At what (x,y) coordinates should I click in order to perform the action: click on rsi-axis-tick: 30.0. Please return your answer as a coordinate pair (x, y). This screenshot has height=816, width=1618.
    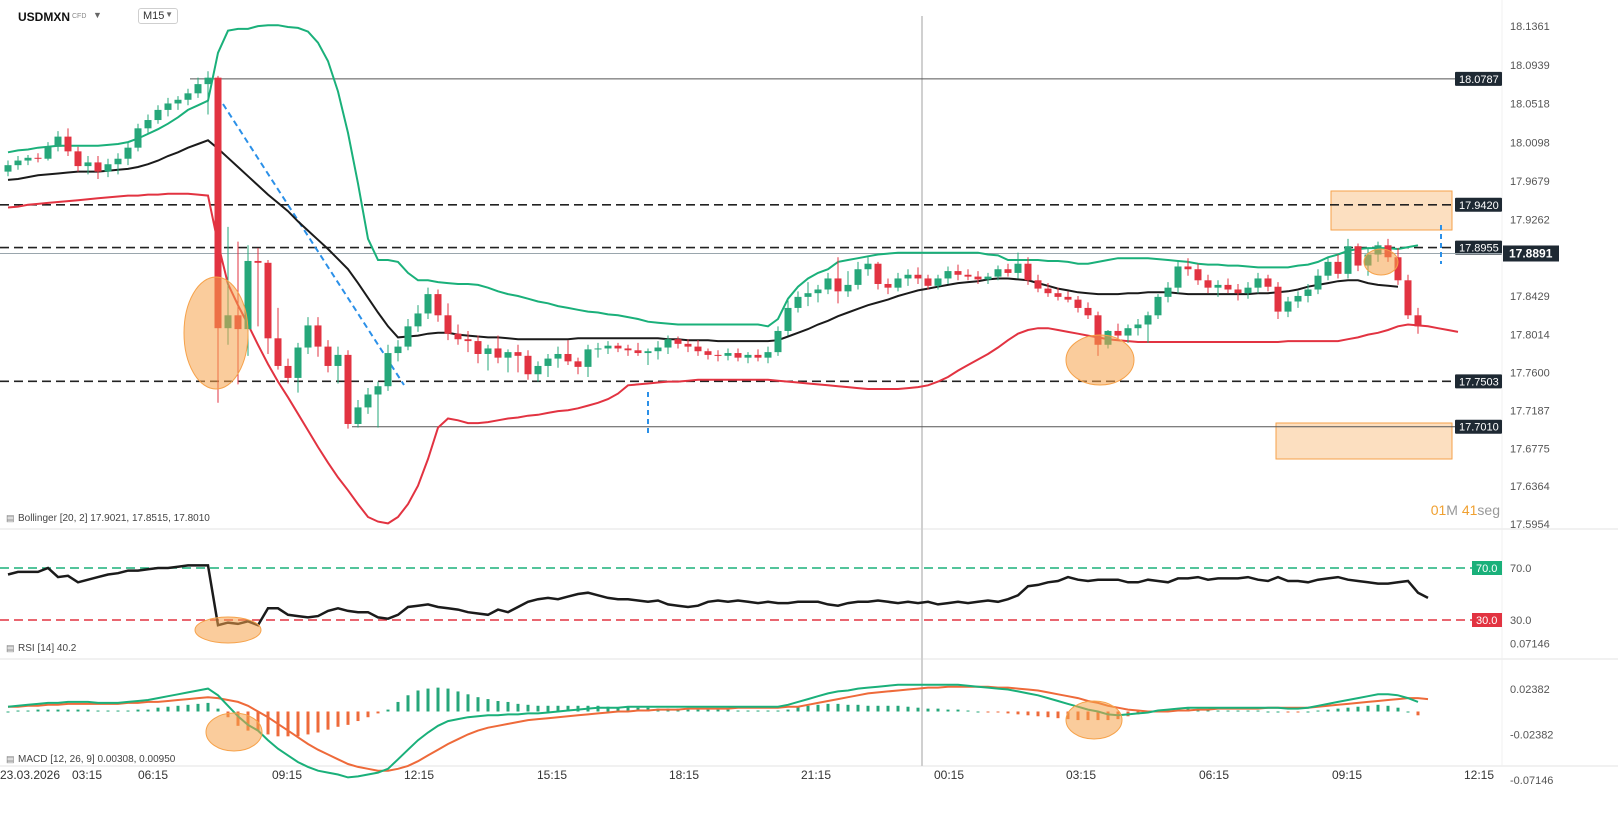
    Looking at the image, I should click on (1520, 621).